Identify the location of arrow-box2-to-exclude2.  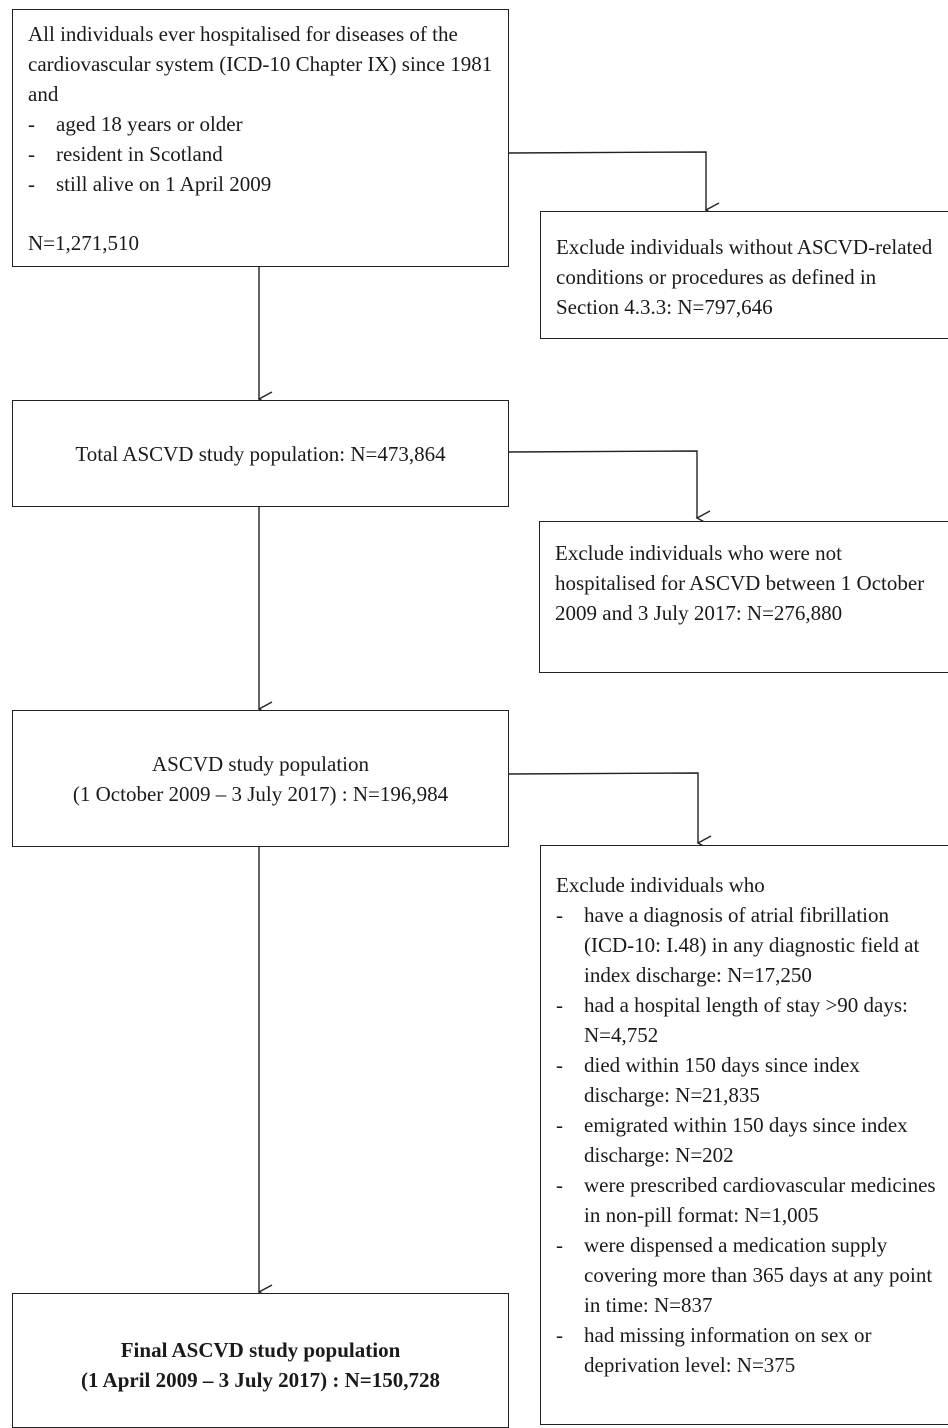
(609, 488).